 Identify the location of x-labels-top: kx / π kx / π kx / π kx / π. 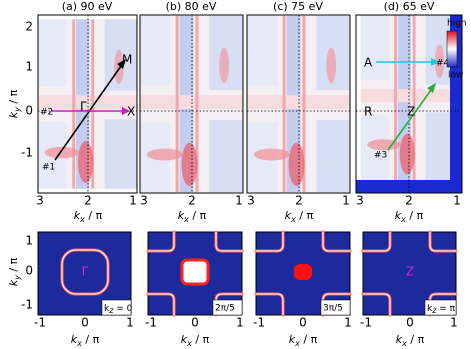
(249, 216).